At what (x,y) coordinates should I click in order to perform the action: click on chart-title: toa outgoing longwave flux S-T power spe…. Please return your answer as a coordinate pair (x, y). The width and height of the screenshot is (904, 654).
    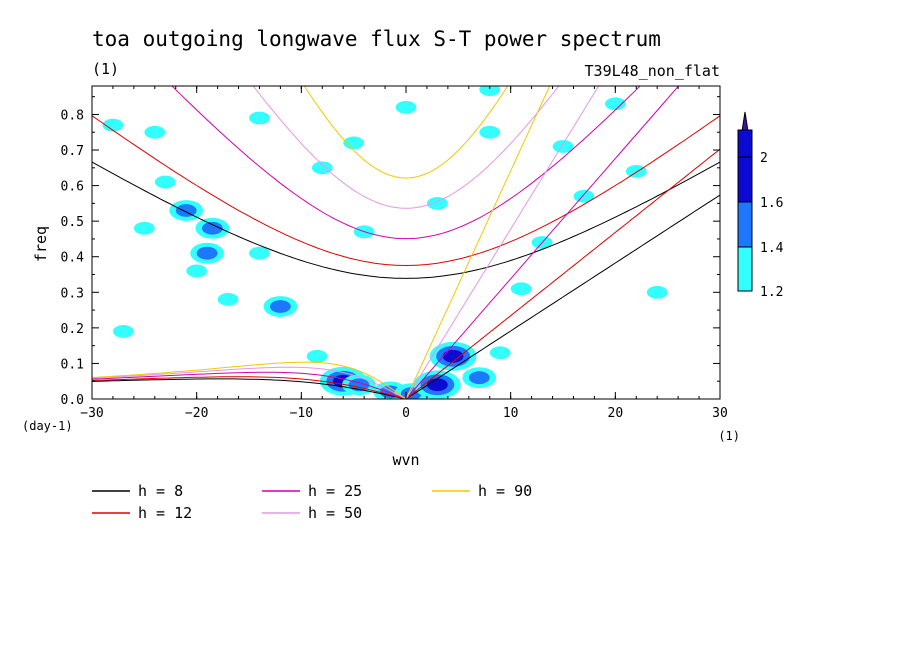
    Looking at the image, I should click on (376, 39).